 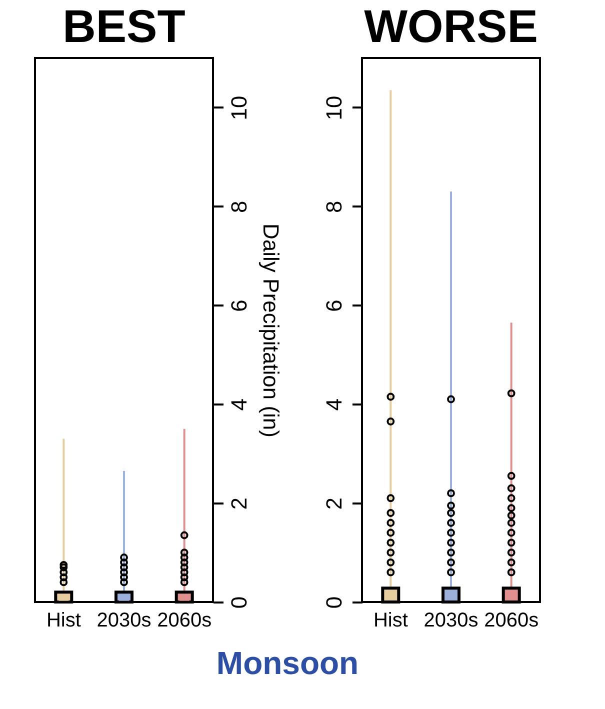 What do you see at coordinates (271, 331) in the screenshot?
I see `y-axis-title: Daily Precipitation (in)` at bounding box center [271, 331].